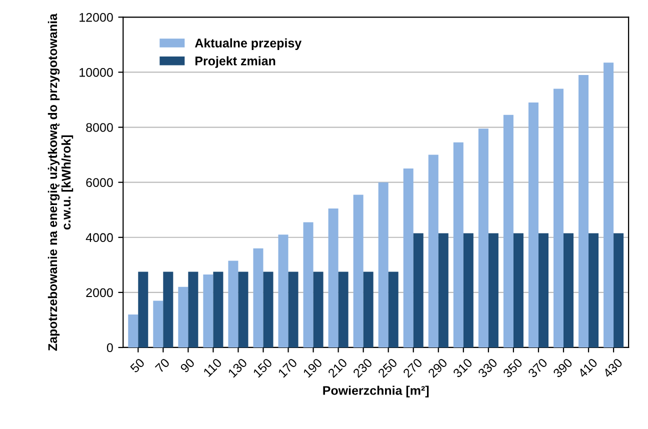  I want to click on x-tick-label: 170, so click(288, 368).